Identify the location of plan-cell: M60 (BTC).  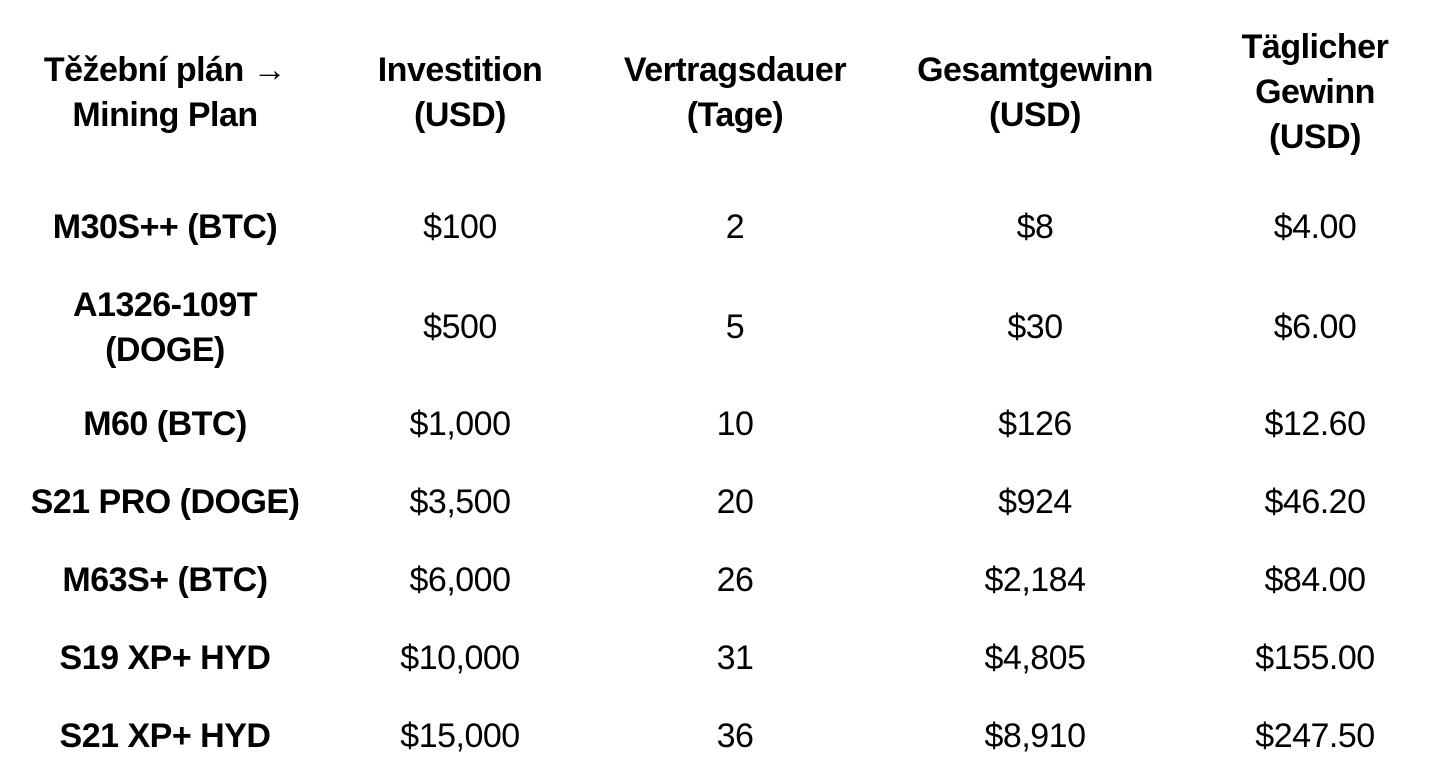
(165, 423).